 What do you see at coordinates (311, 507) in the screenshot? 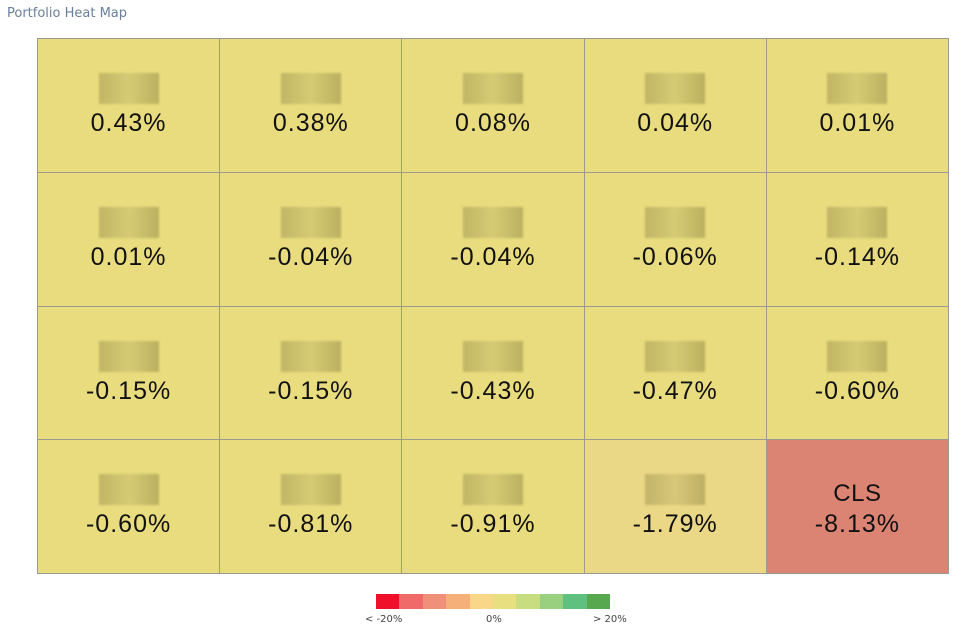
I see `heat-map-tile: -0.81%` at bounding box center [311, 507].